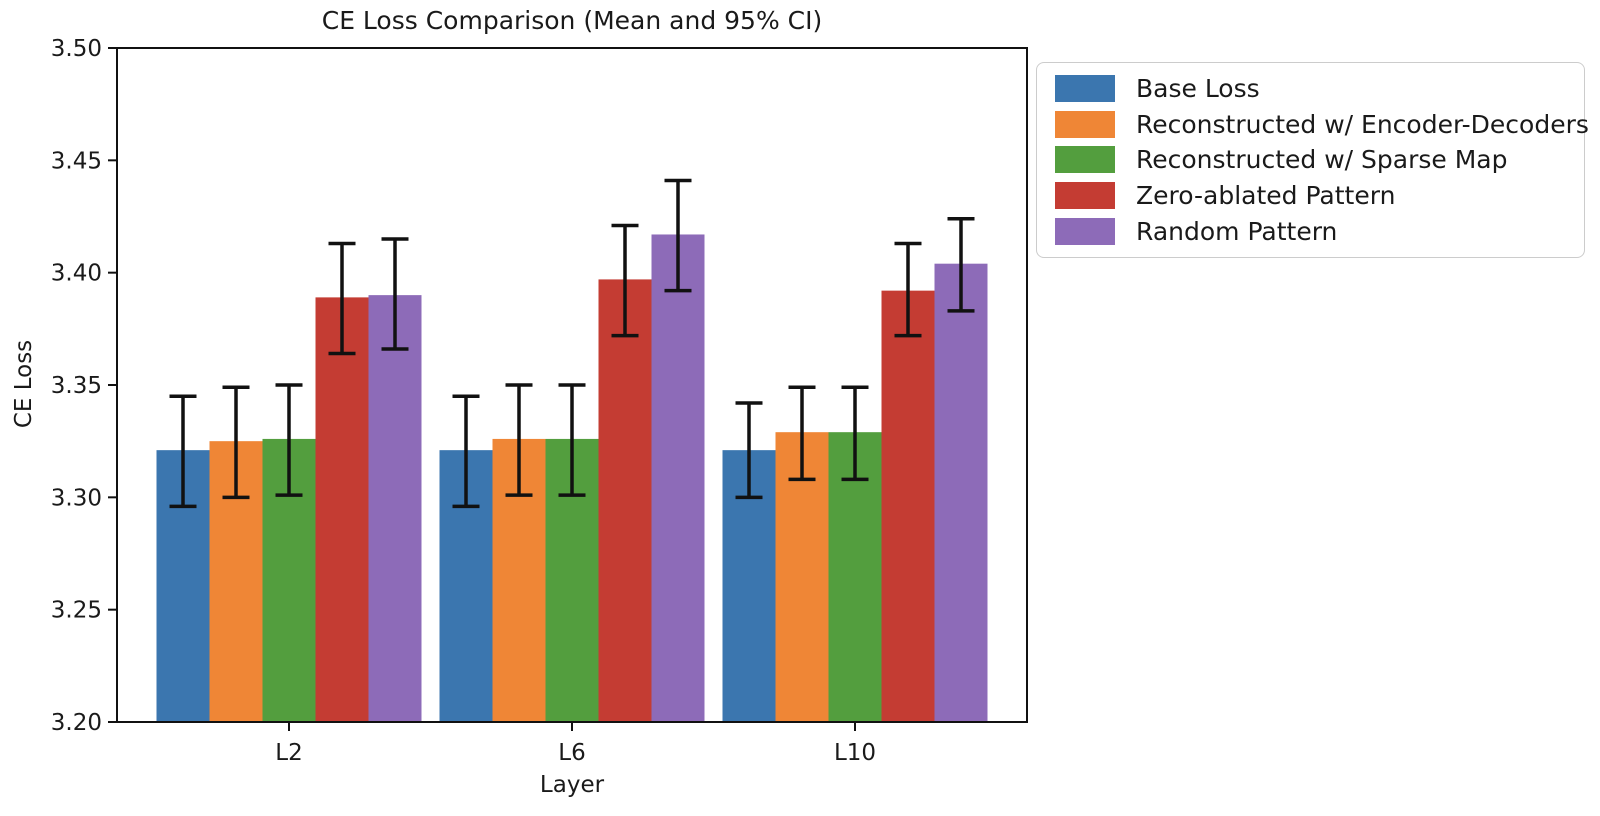 This screenshot has height=816, width=1600. Describe the element at coordinates (855, 433) in the screenshot. I see `error-bar-reconstructed-w-sparse-map-l10` at that location.